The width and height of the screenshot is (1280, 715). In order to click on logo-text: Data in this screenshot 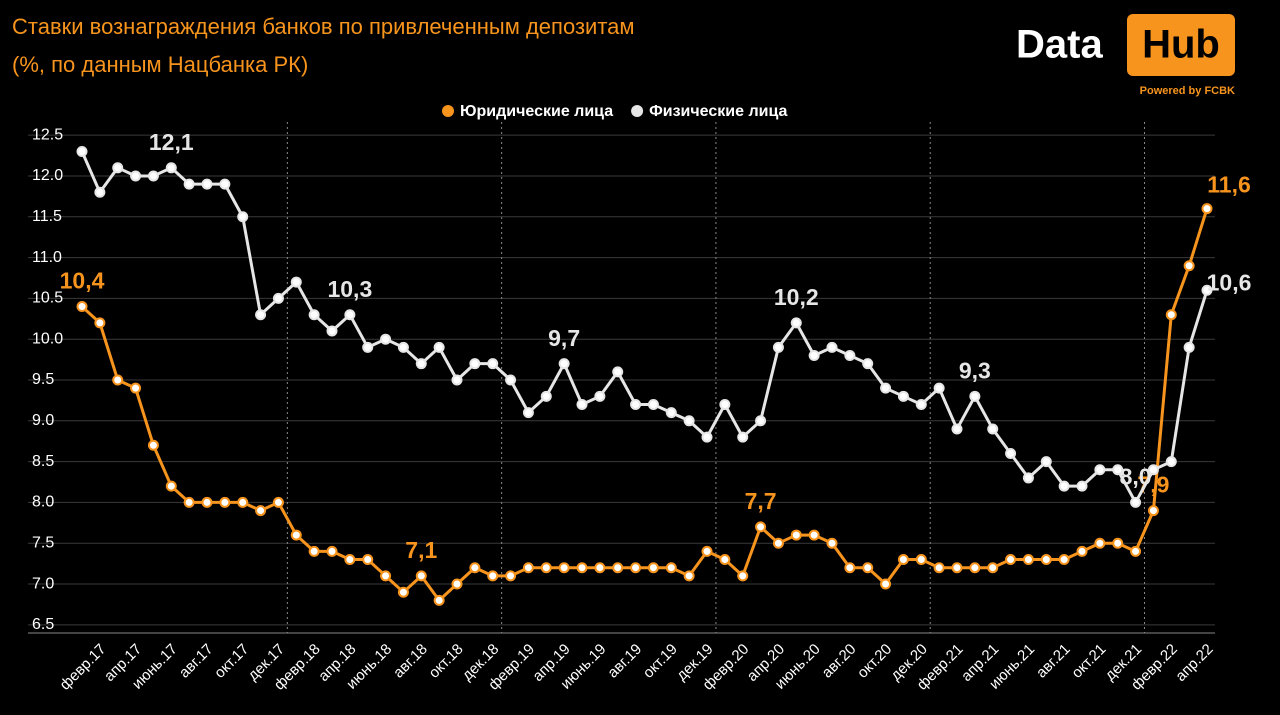, I will do `click(1059, 45)`.